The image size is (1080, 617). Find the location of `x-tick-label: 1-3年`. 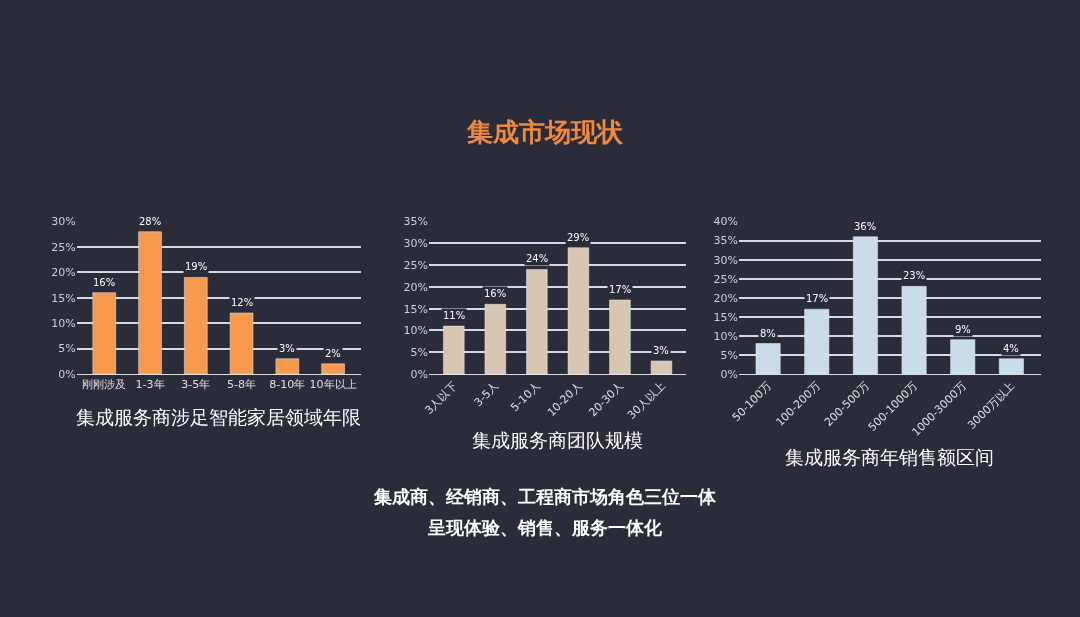

x-tick-label: 1-3年 is located at coordinates (150, 385).